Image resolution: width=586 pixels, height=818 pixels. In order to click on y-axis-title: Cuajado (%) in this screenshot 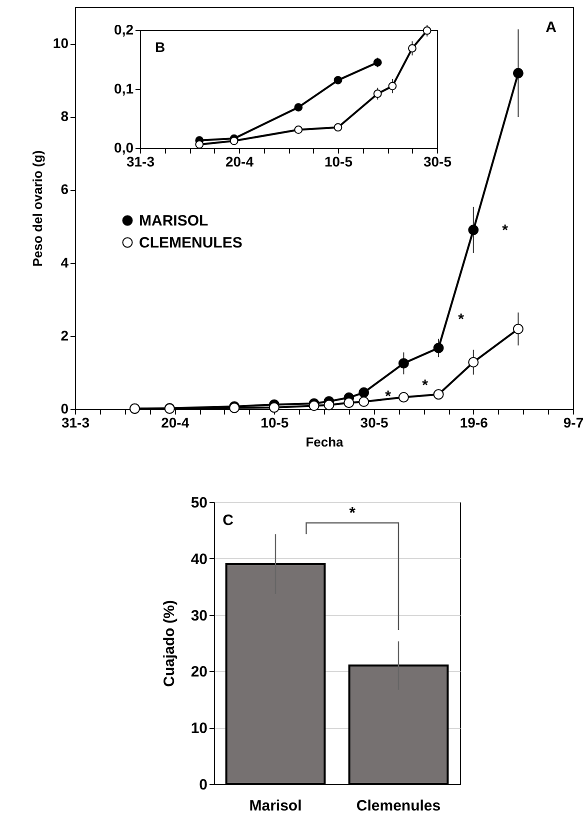, I will do `click(169, 643)`.